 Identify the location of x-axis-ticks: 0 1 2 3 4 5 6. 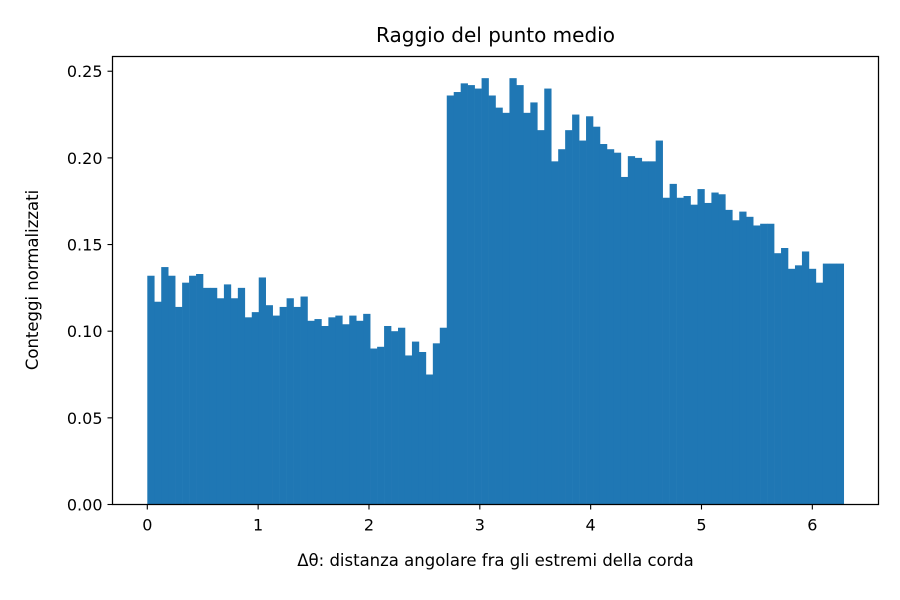
(479, 519).